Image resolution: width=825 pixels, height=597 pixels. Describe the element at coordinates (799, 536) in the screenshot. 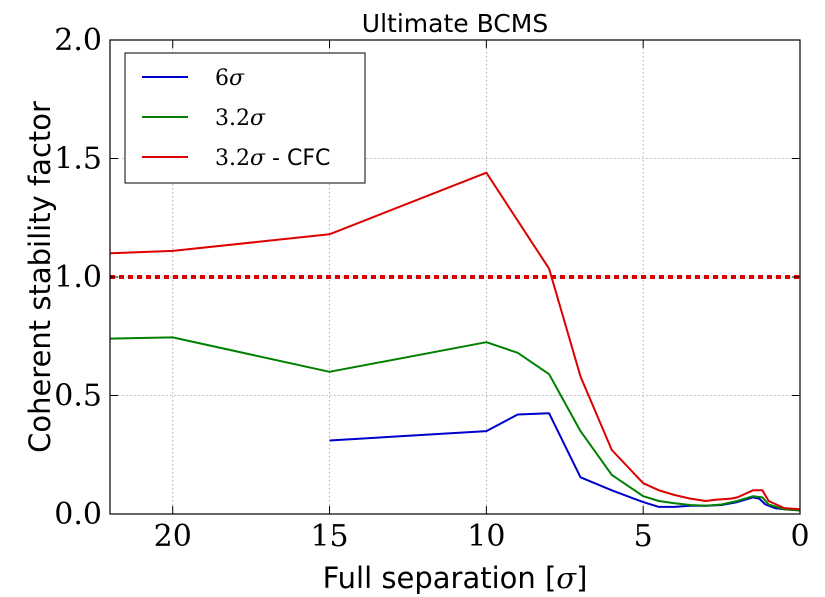

I see `x-tick-label: 0` at that location.